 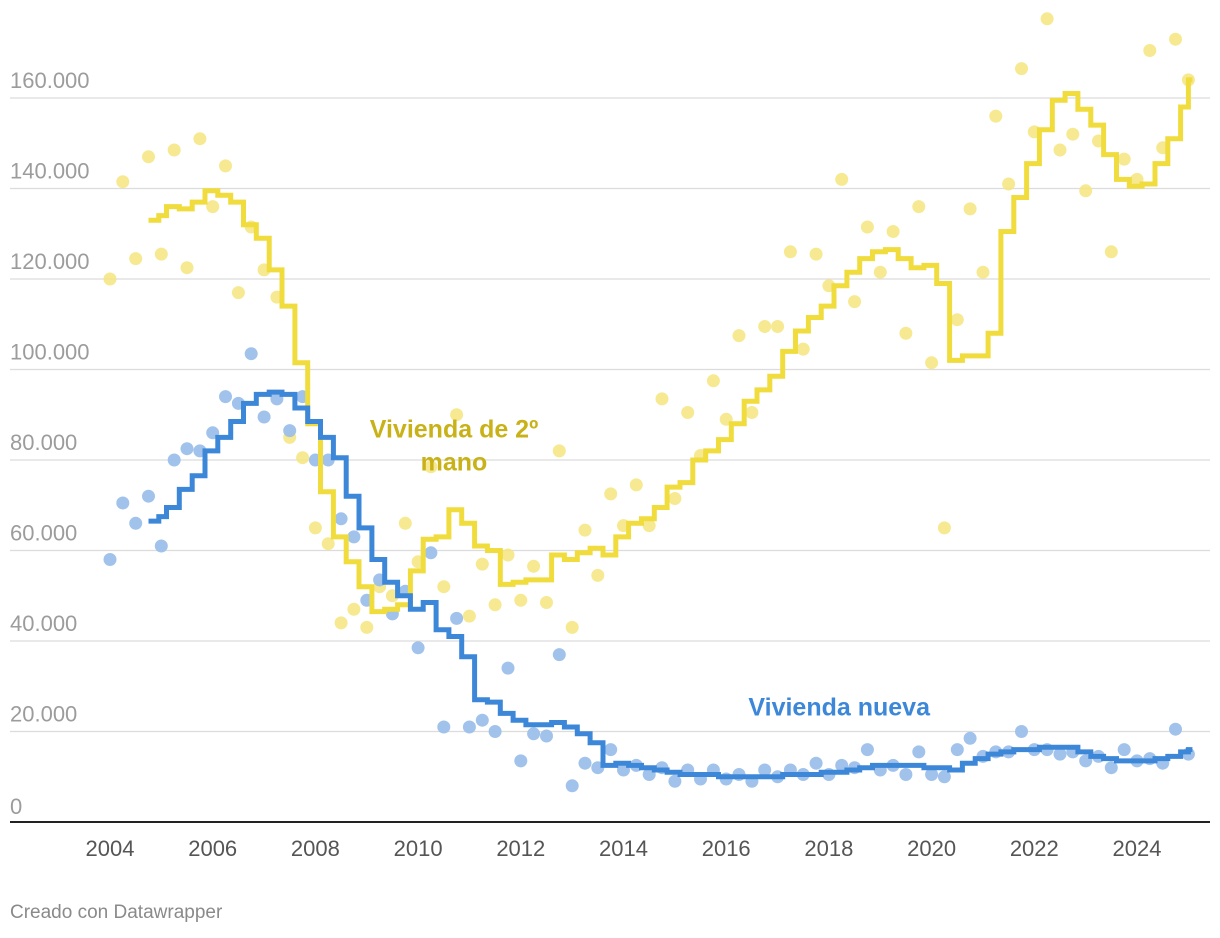 What do you see at coordinates (839, 708) in the screenshot?
I see `label-line: Vivienda nueva` at bounding box center [839, 708].